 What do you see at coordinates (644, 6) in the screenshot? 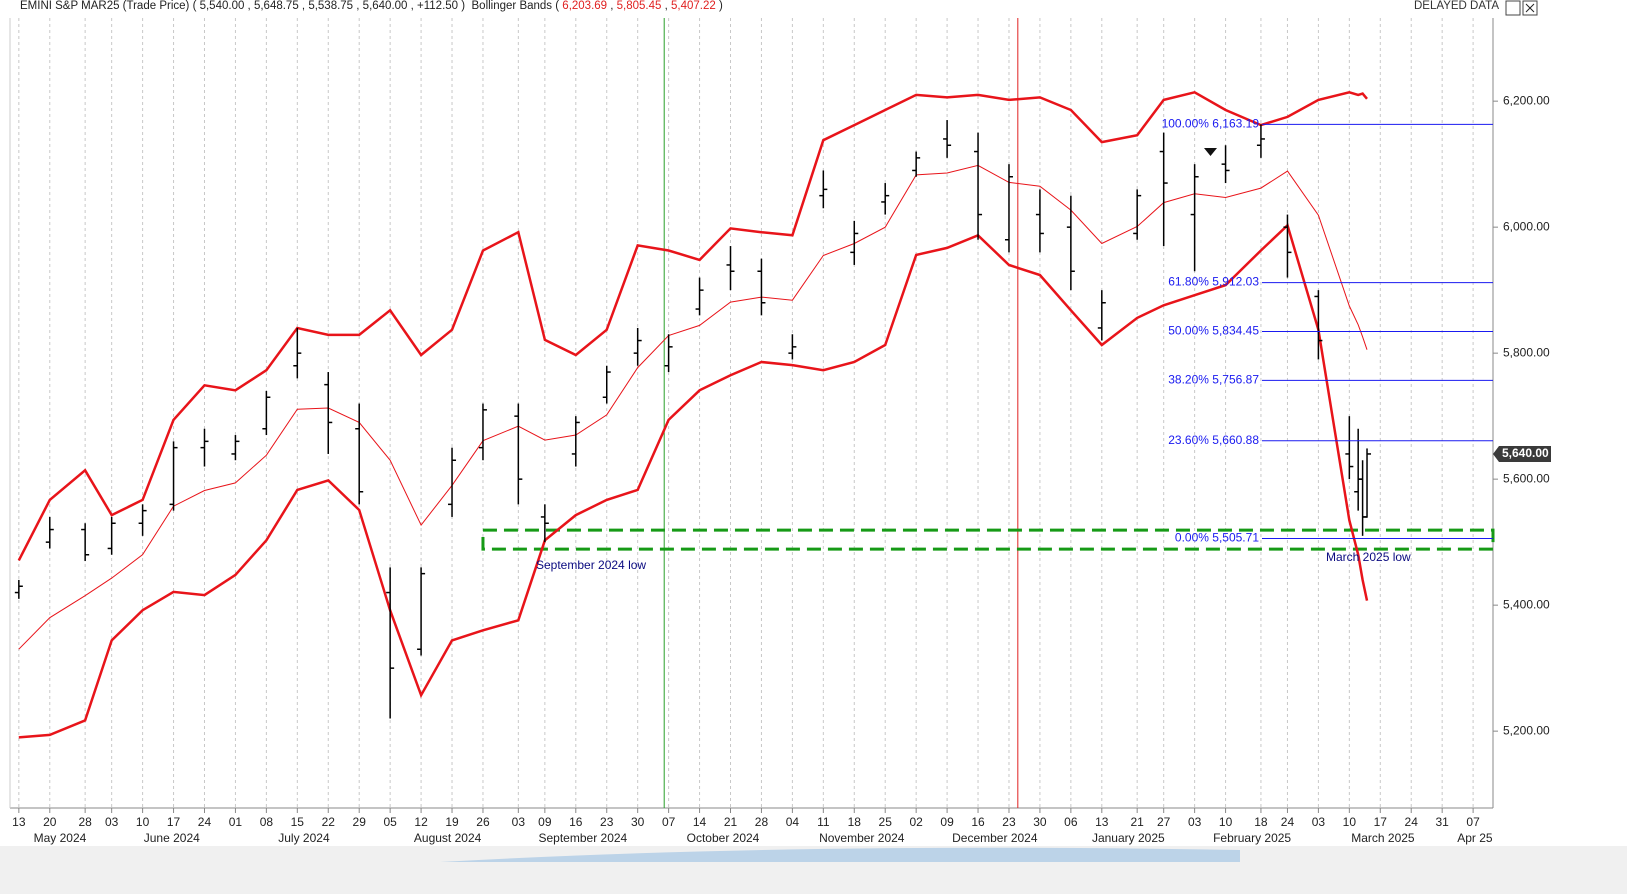
I see `study-value: 5,805.45` at bounding box center [644, 6].